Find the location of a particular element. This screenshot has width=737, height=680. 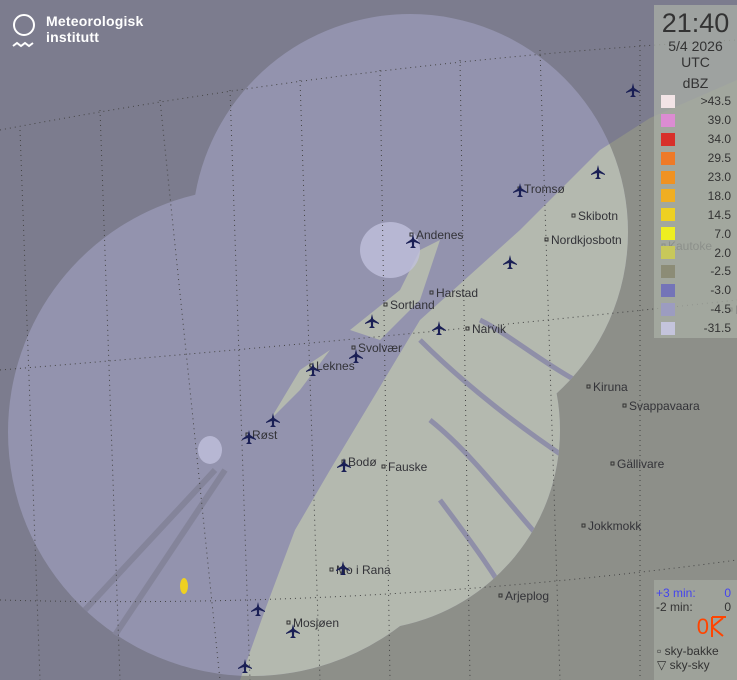

city-marker: Tromsø is located at coordinates (541, 189).